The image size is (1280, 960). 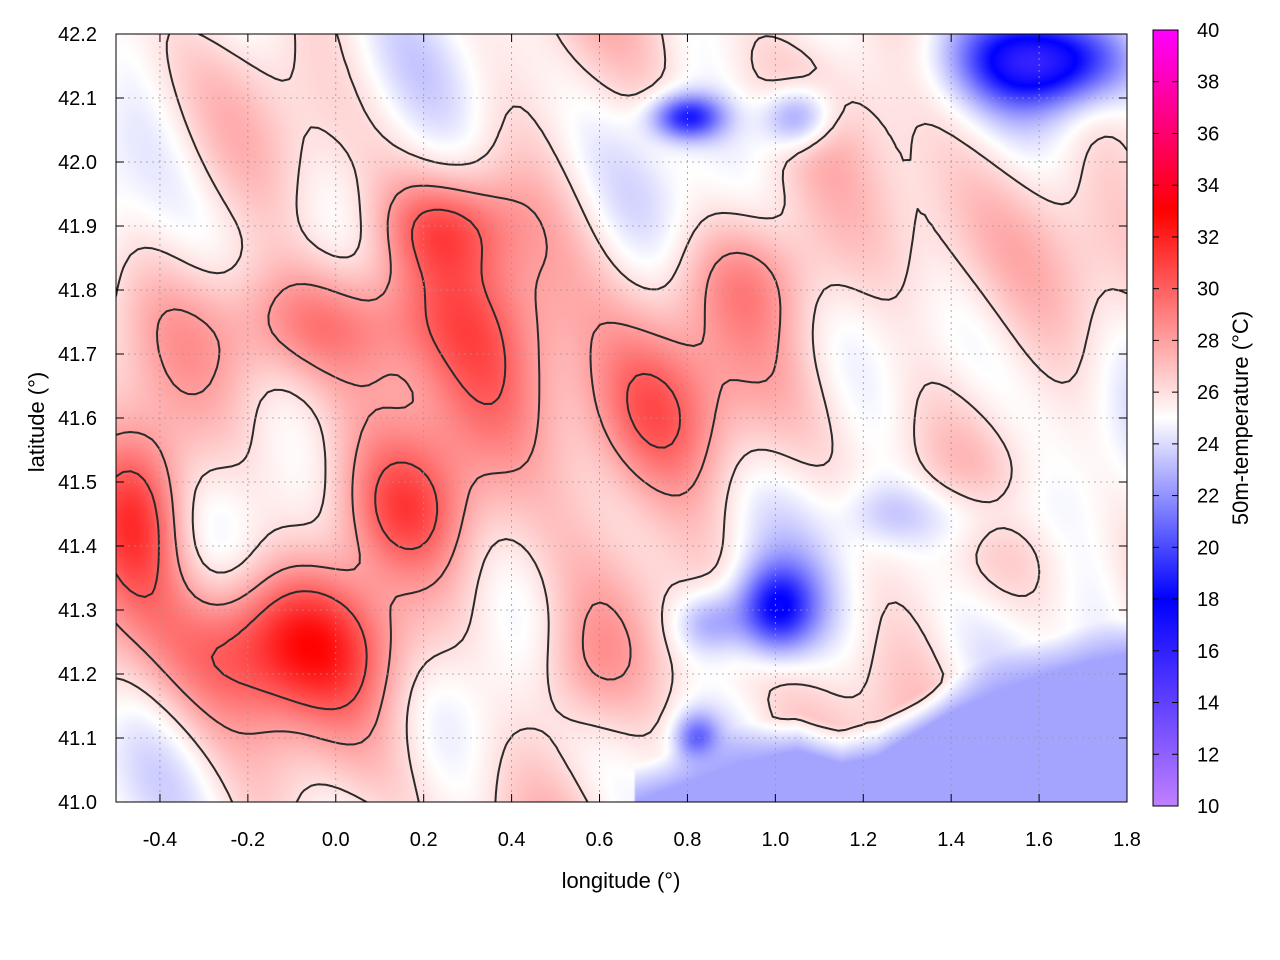 I want to click on x-tick-label: 0.2, so click(x=424, y=840).